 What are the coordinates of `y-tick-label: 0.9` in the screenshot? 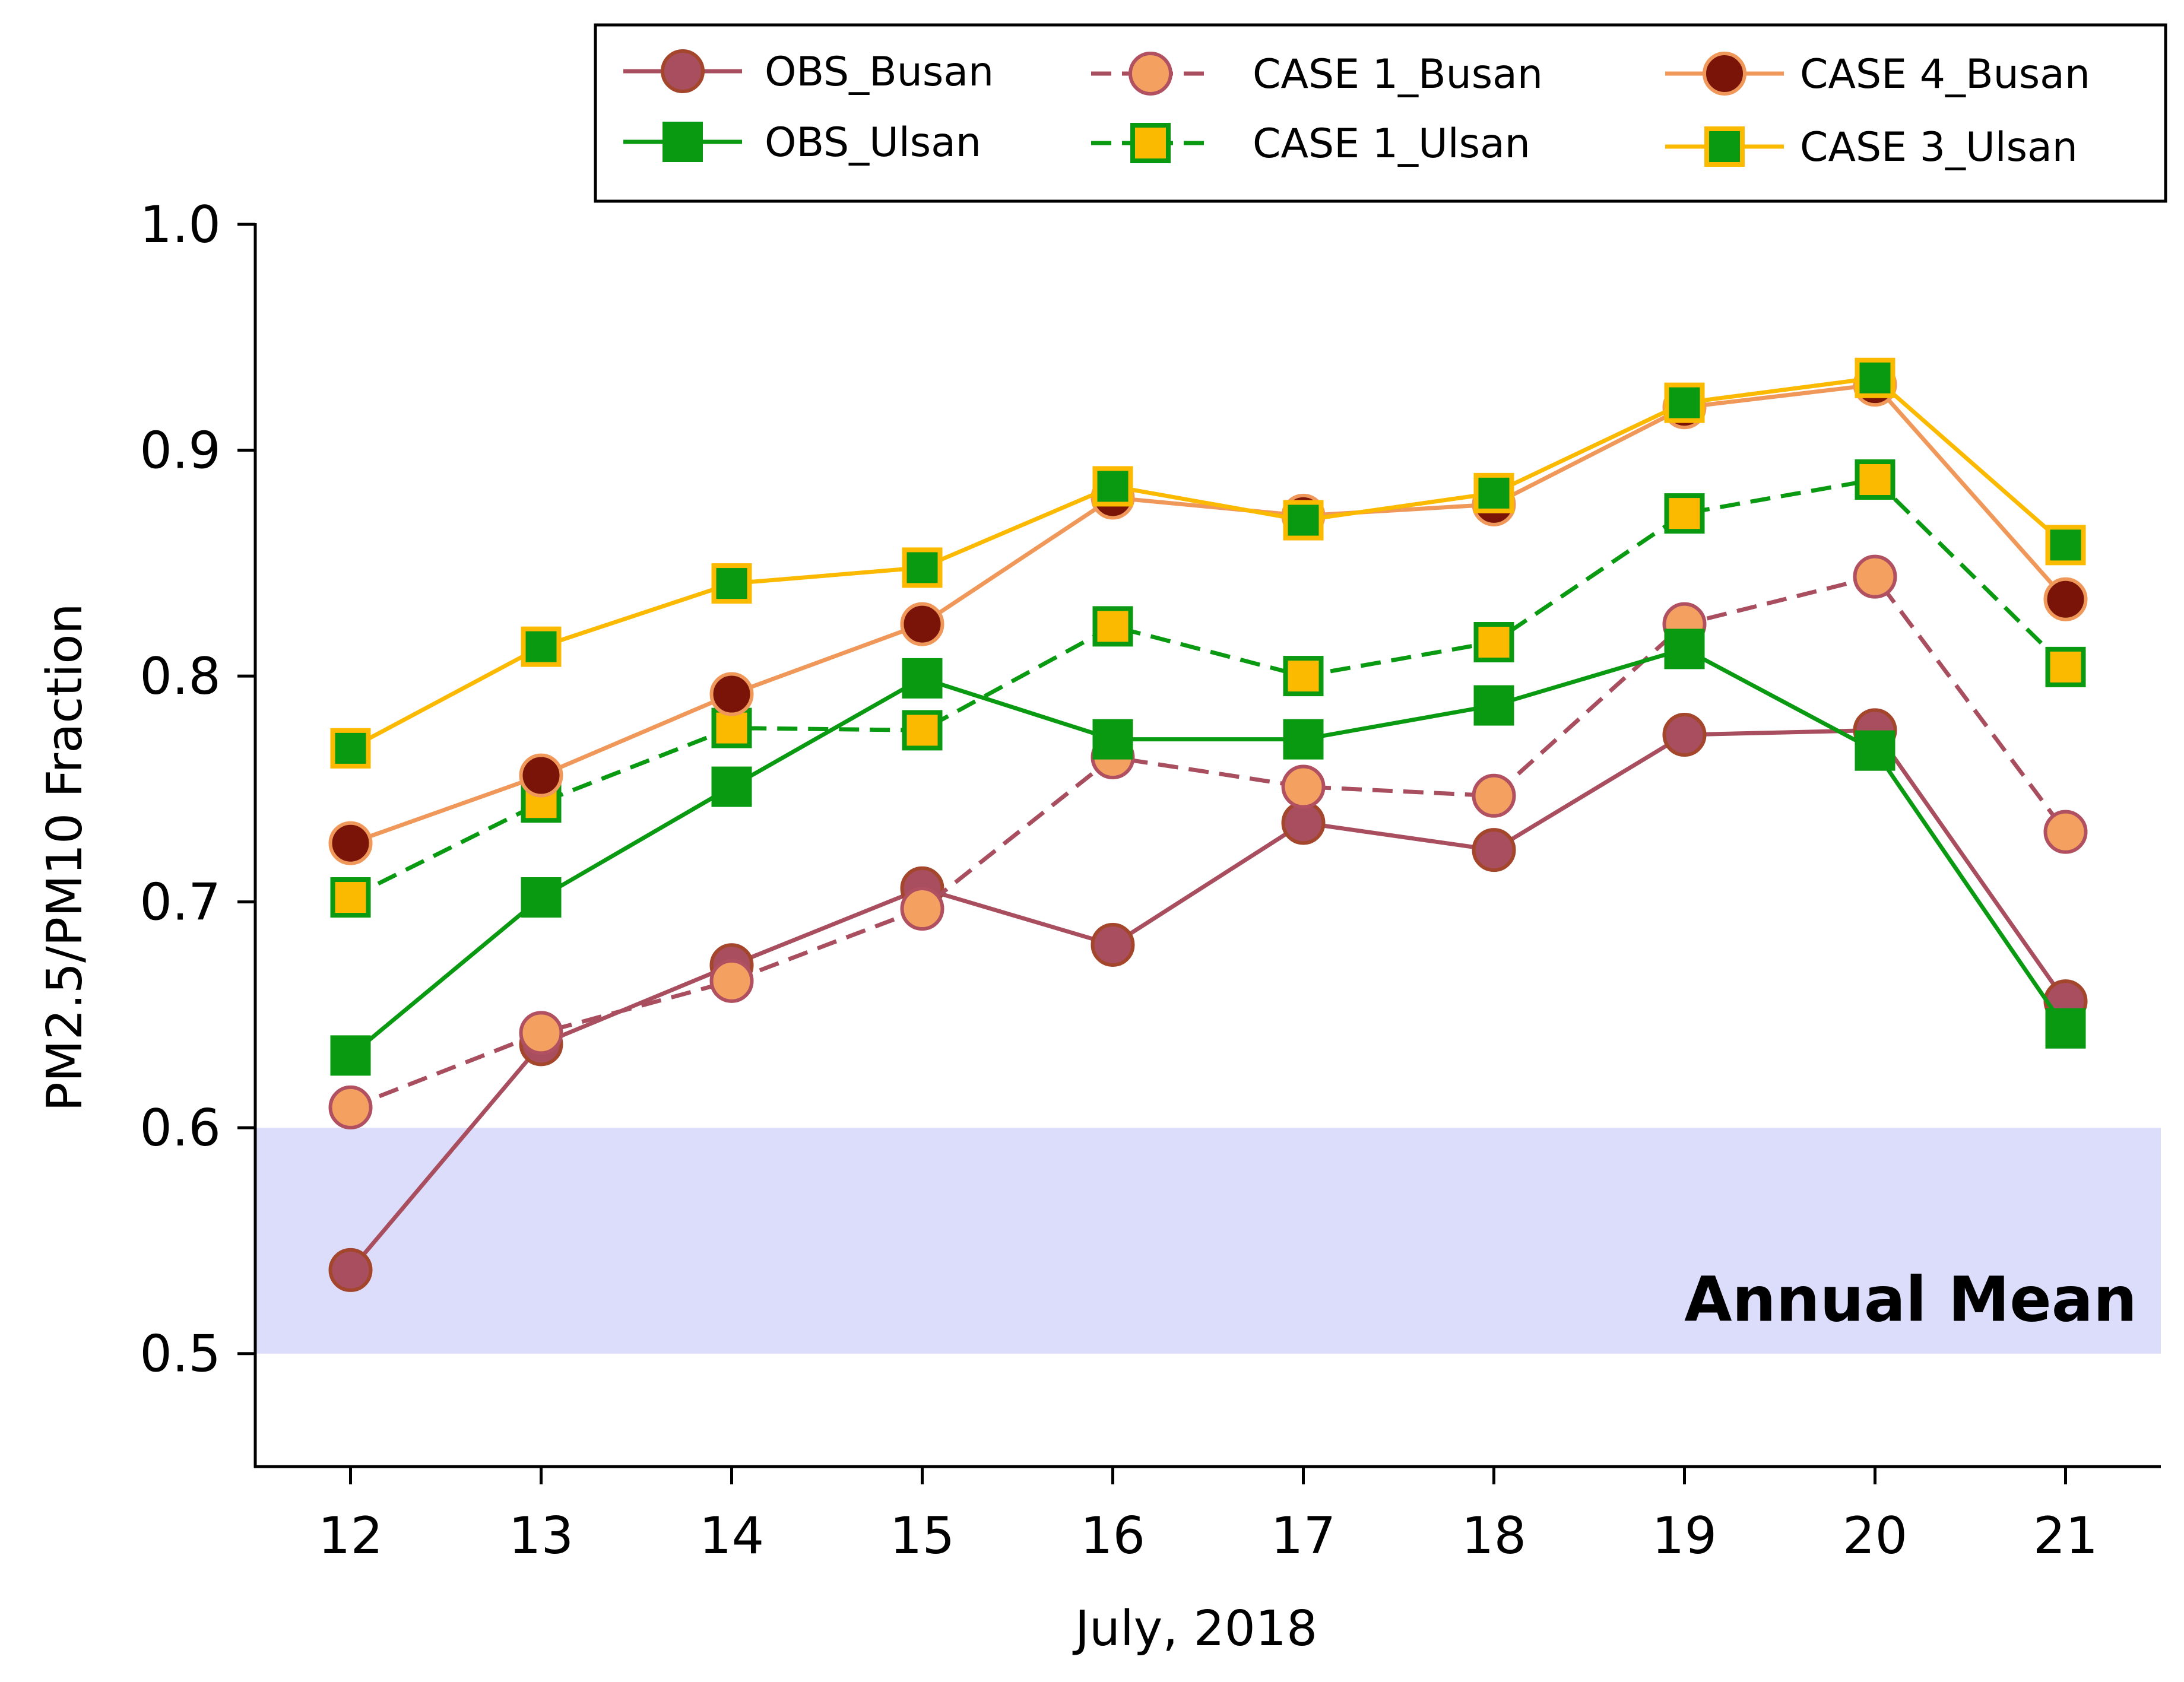 It's located at (181, 451).